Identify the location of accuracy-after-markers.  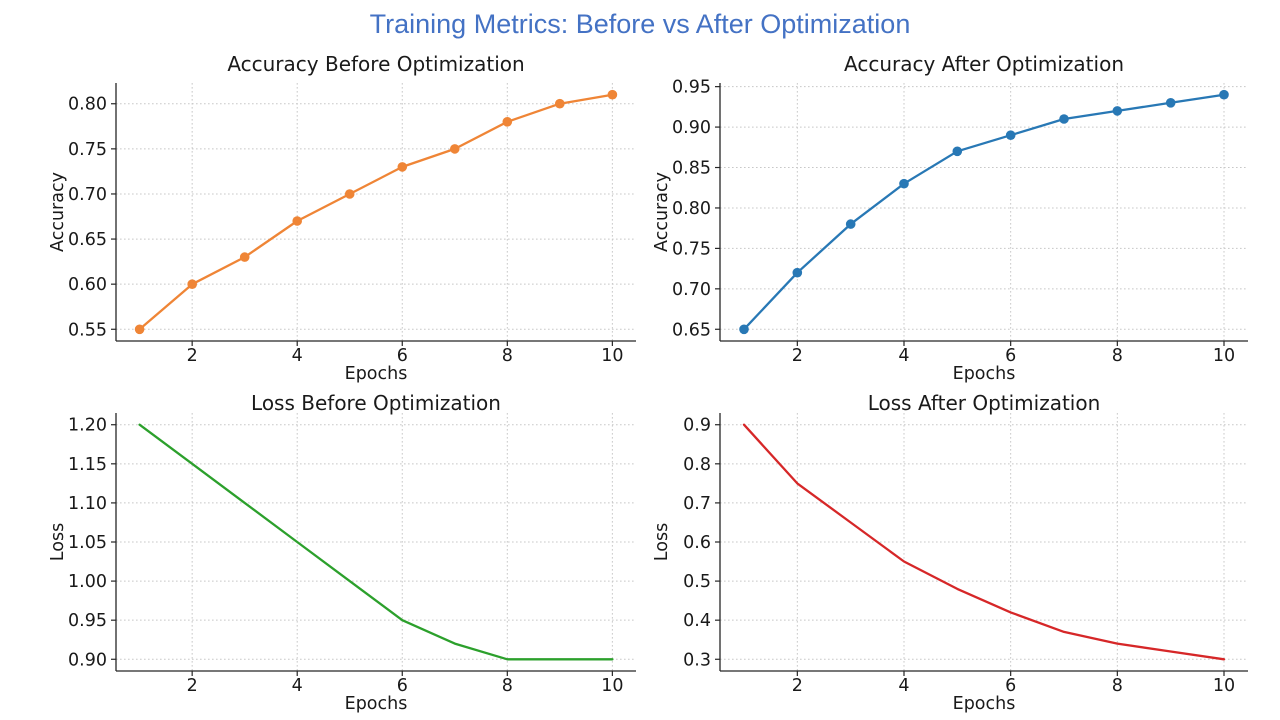
(984, 212).